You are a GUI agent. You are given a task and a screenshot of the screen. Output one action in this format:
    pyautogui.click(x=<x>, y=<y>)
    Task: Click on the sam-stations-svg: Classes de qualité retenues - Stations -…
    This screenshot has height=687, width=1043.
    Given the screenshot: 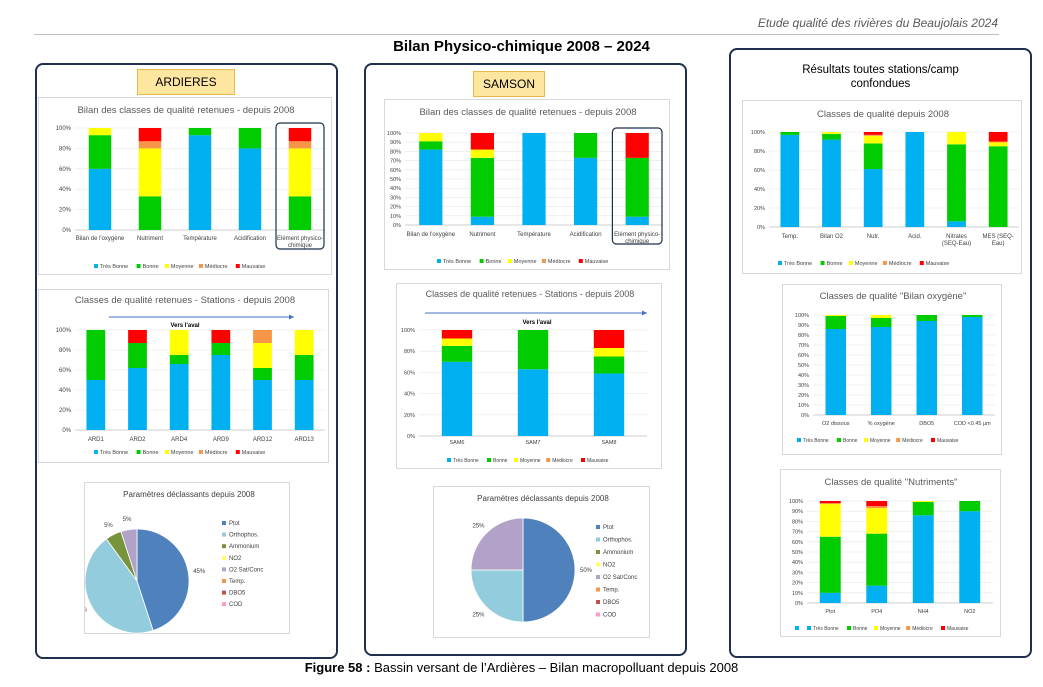 What is the action you would take?
    pyautogui.click(x=524, y=376)
    